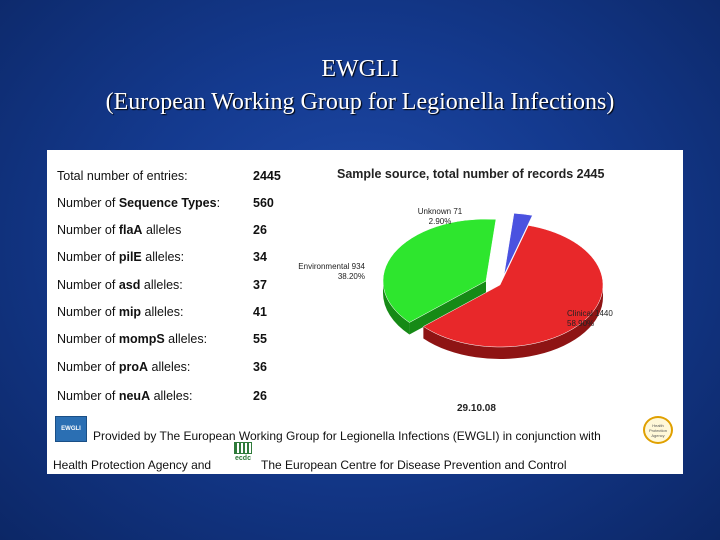  Describe the element at coordinates (658, 430) in the screenshot. I see `hpa-logo: Health Protection Agency` at that location.